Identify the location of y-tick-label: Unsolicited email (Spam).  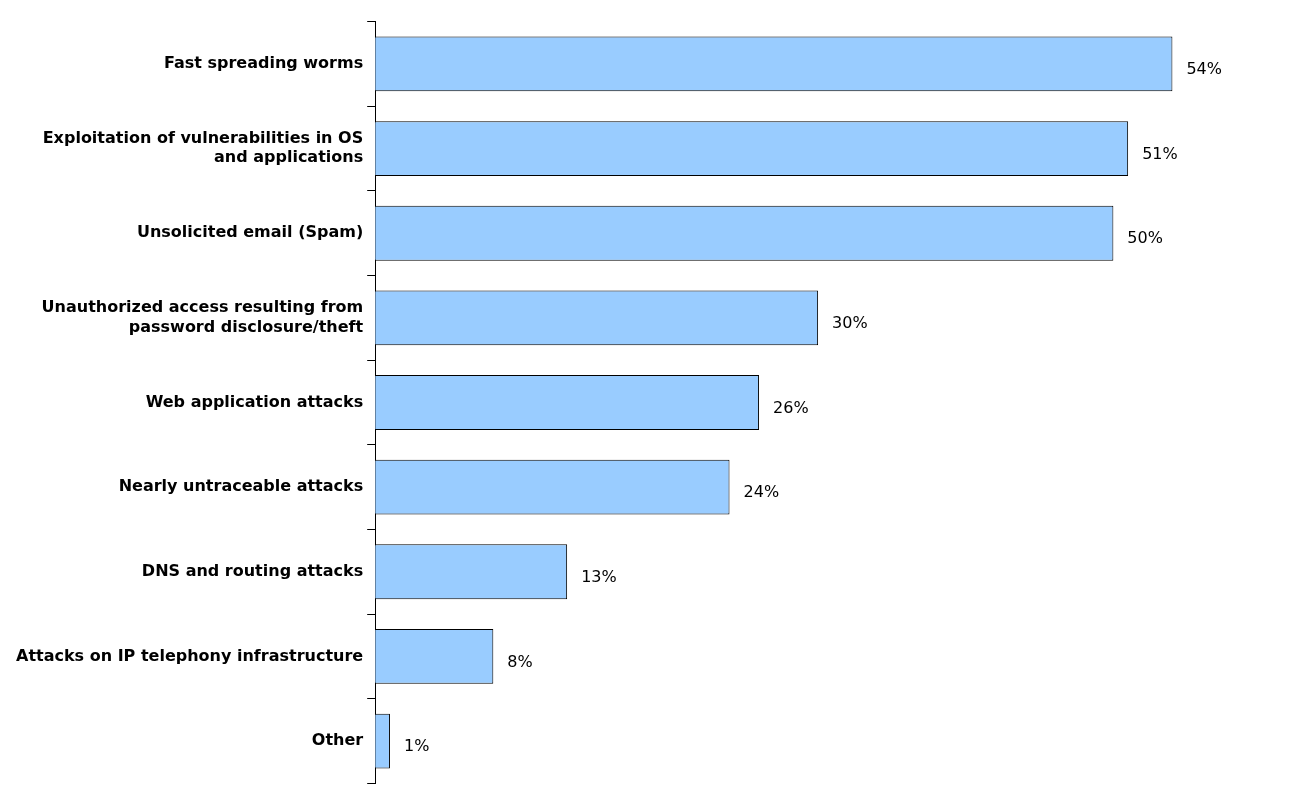
(250, 232).